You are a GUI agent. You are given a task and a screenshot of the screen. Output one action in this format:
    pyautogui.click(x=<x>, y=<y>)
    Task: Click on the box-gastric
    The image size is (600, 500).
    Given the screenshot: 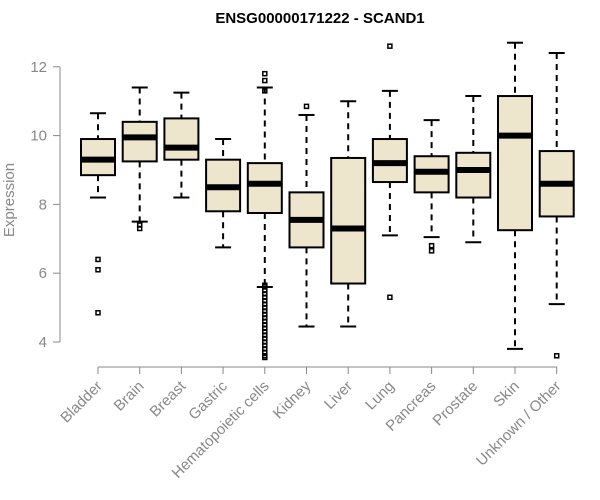 What is the action you would take?
    pyautogui.click(x=223, y=193)
    